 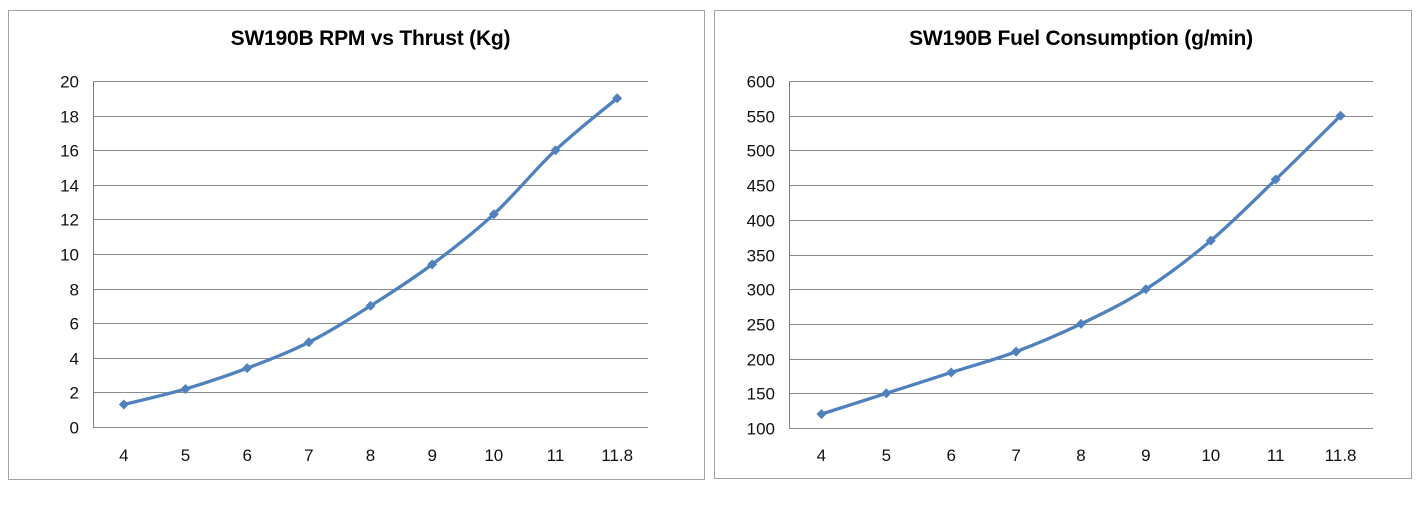 What do you see at coordinates (761, 220) in the screenshot?
I see `y-axis-label: 400` at bounding box center [761, 220].